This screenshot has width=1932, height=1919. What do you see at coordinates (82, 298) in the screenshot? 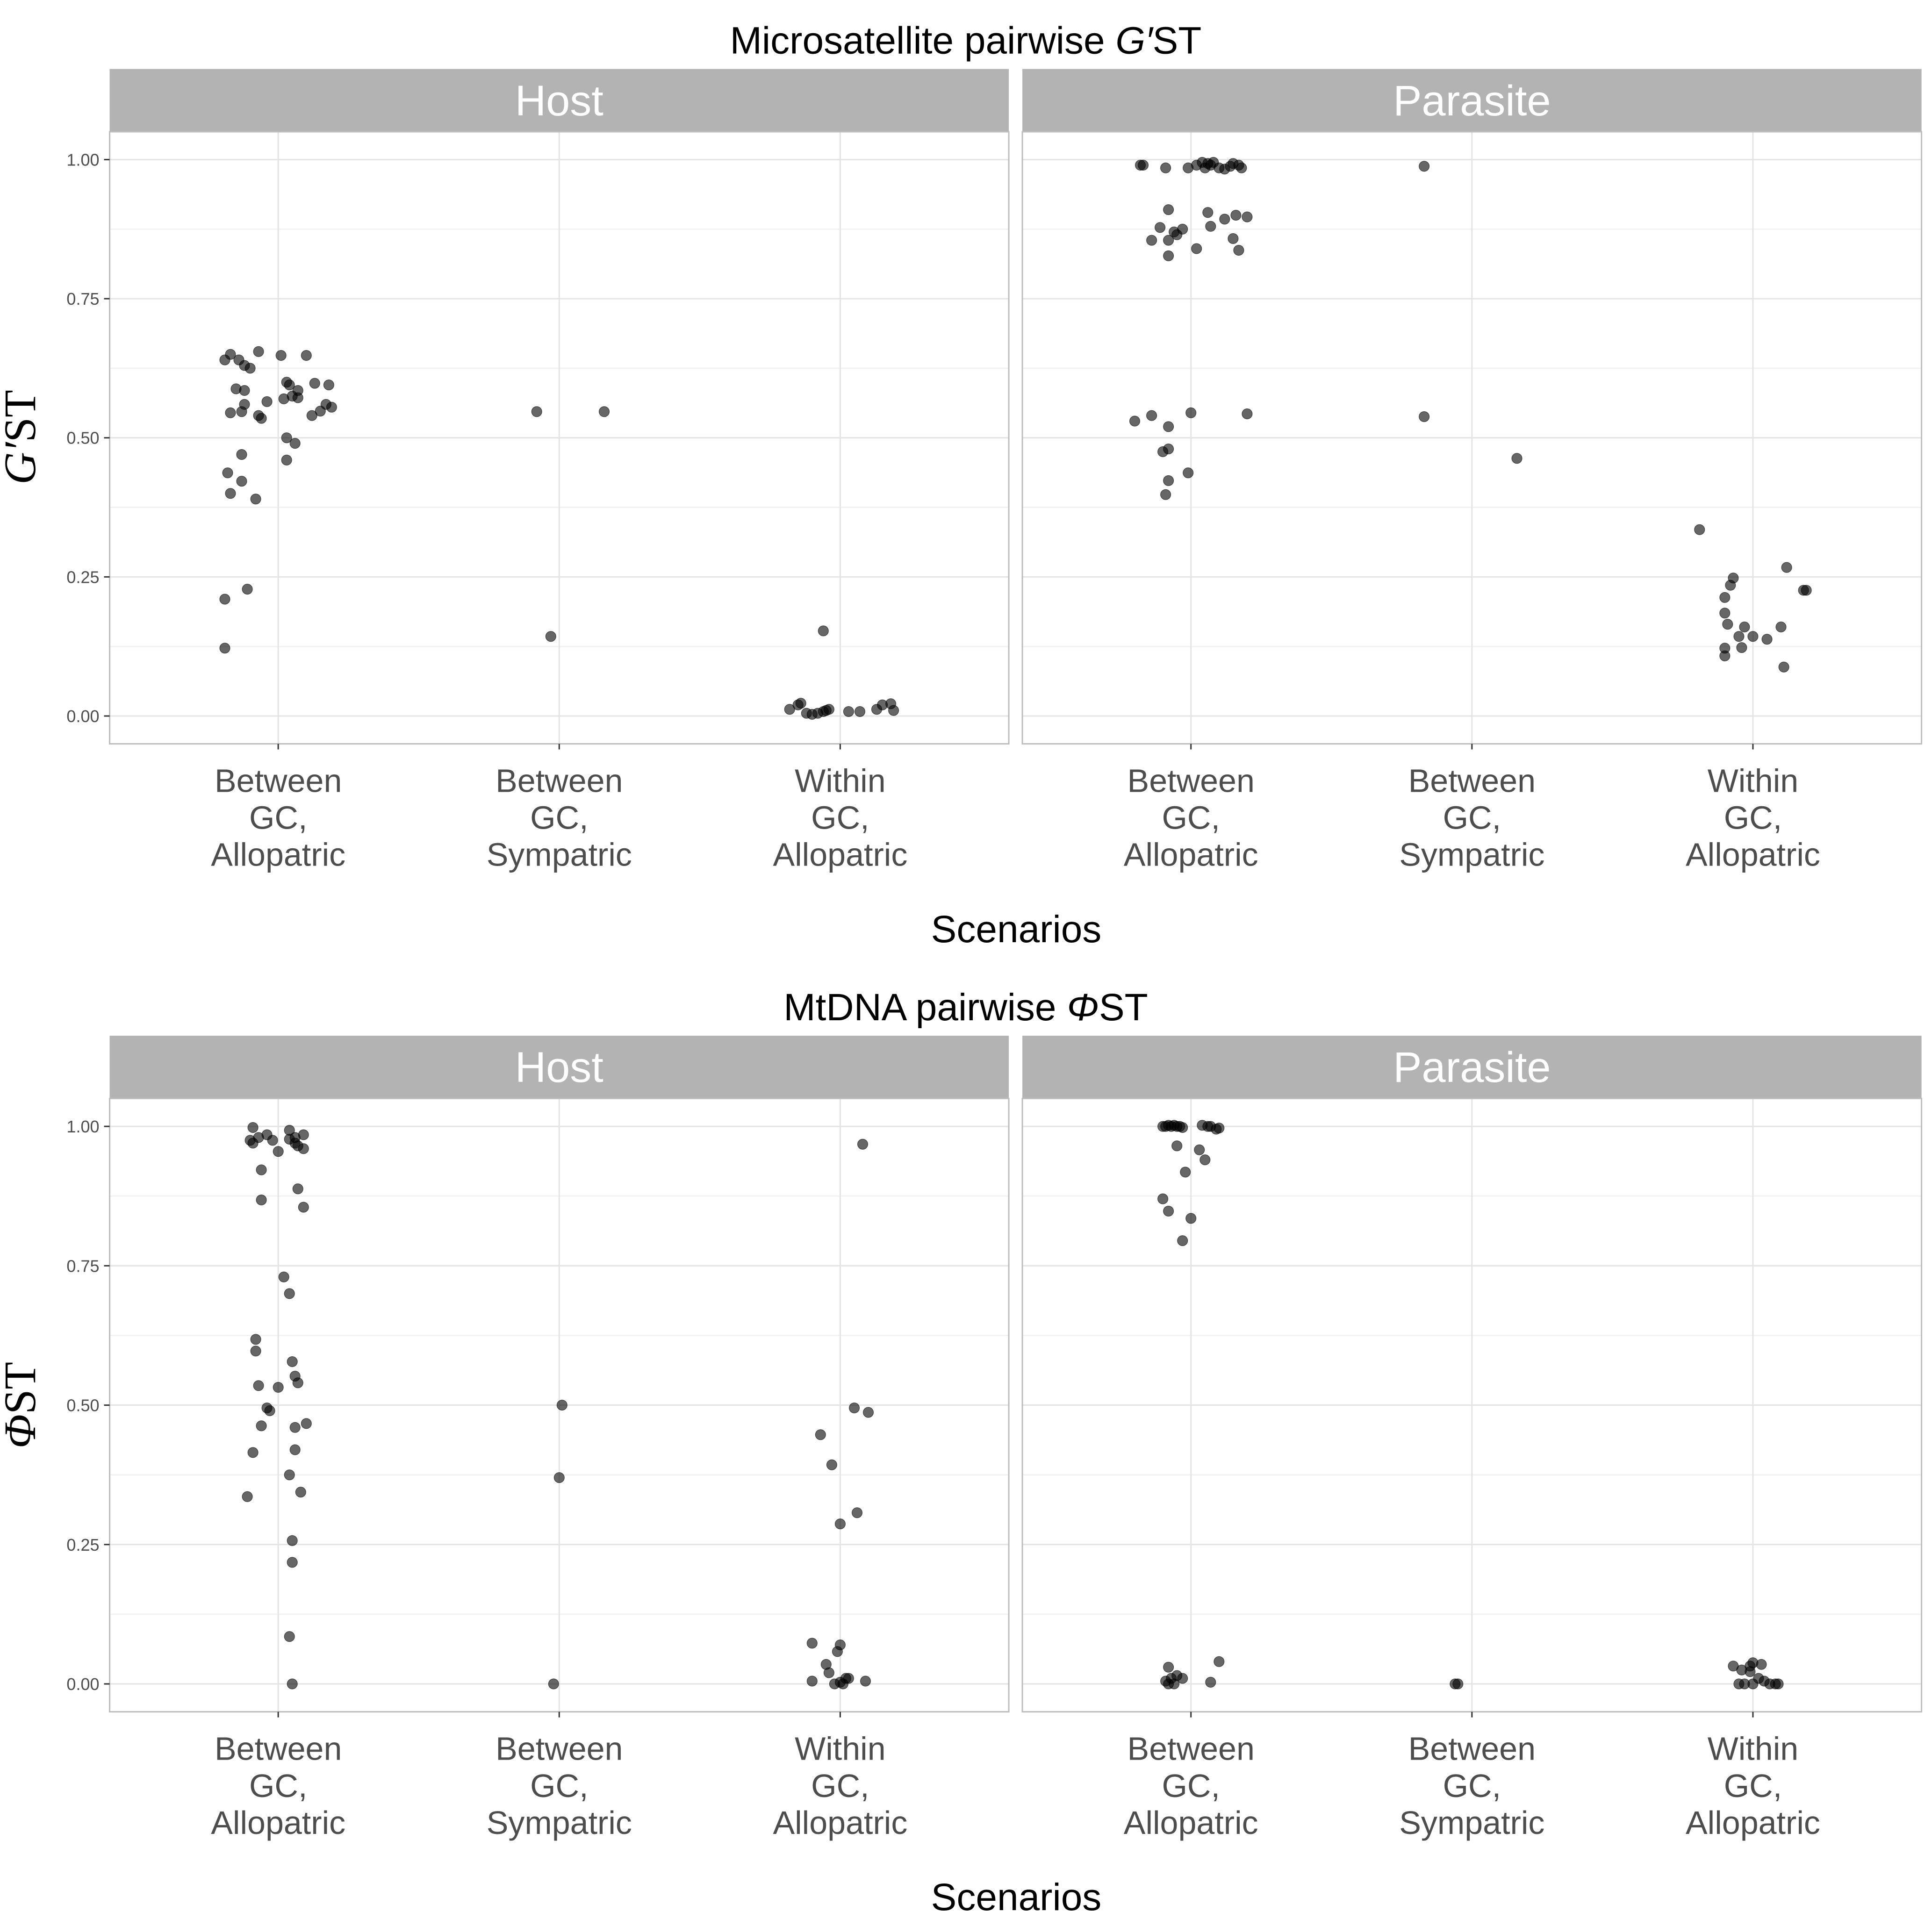
I see `y-tick-label: 0.75` at bounding box center [82, 298].